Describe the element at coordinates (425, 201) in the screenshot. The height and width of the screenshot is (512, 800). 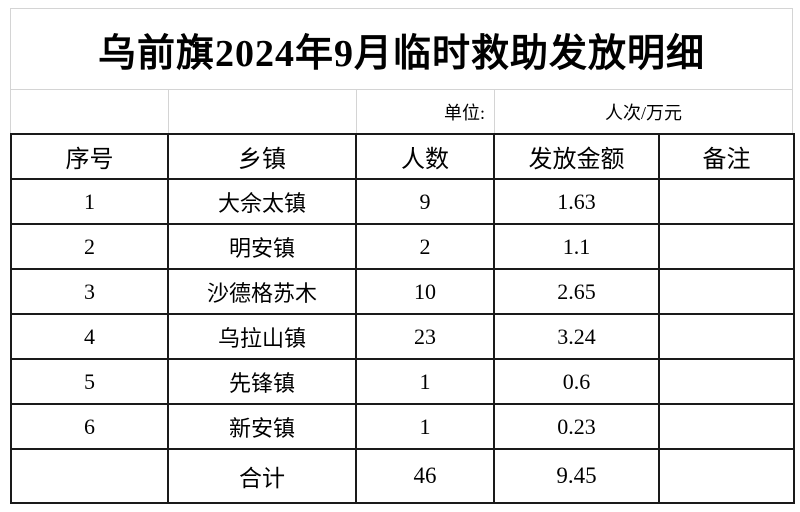
I see `cell-count: 9` at that location.